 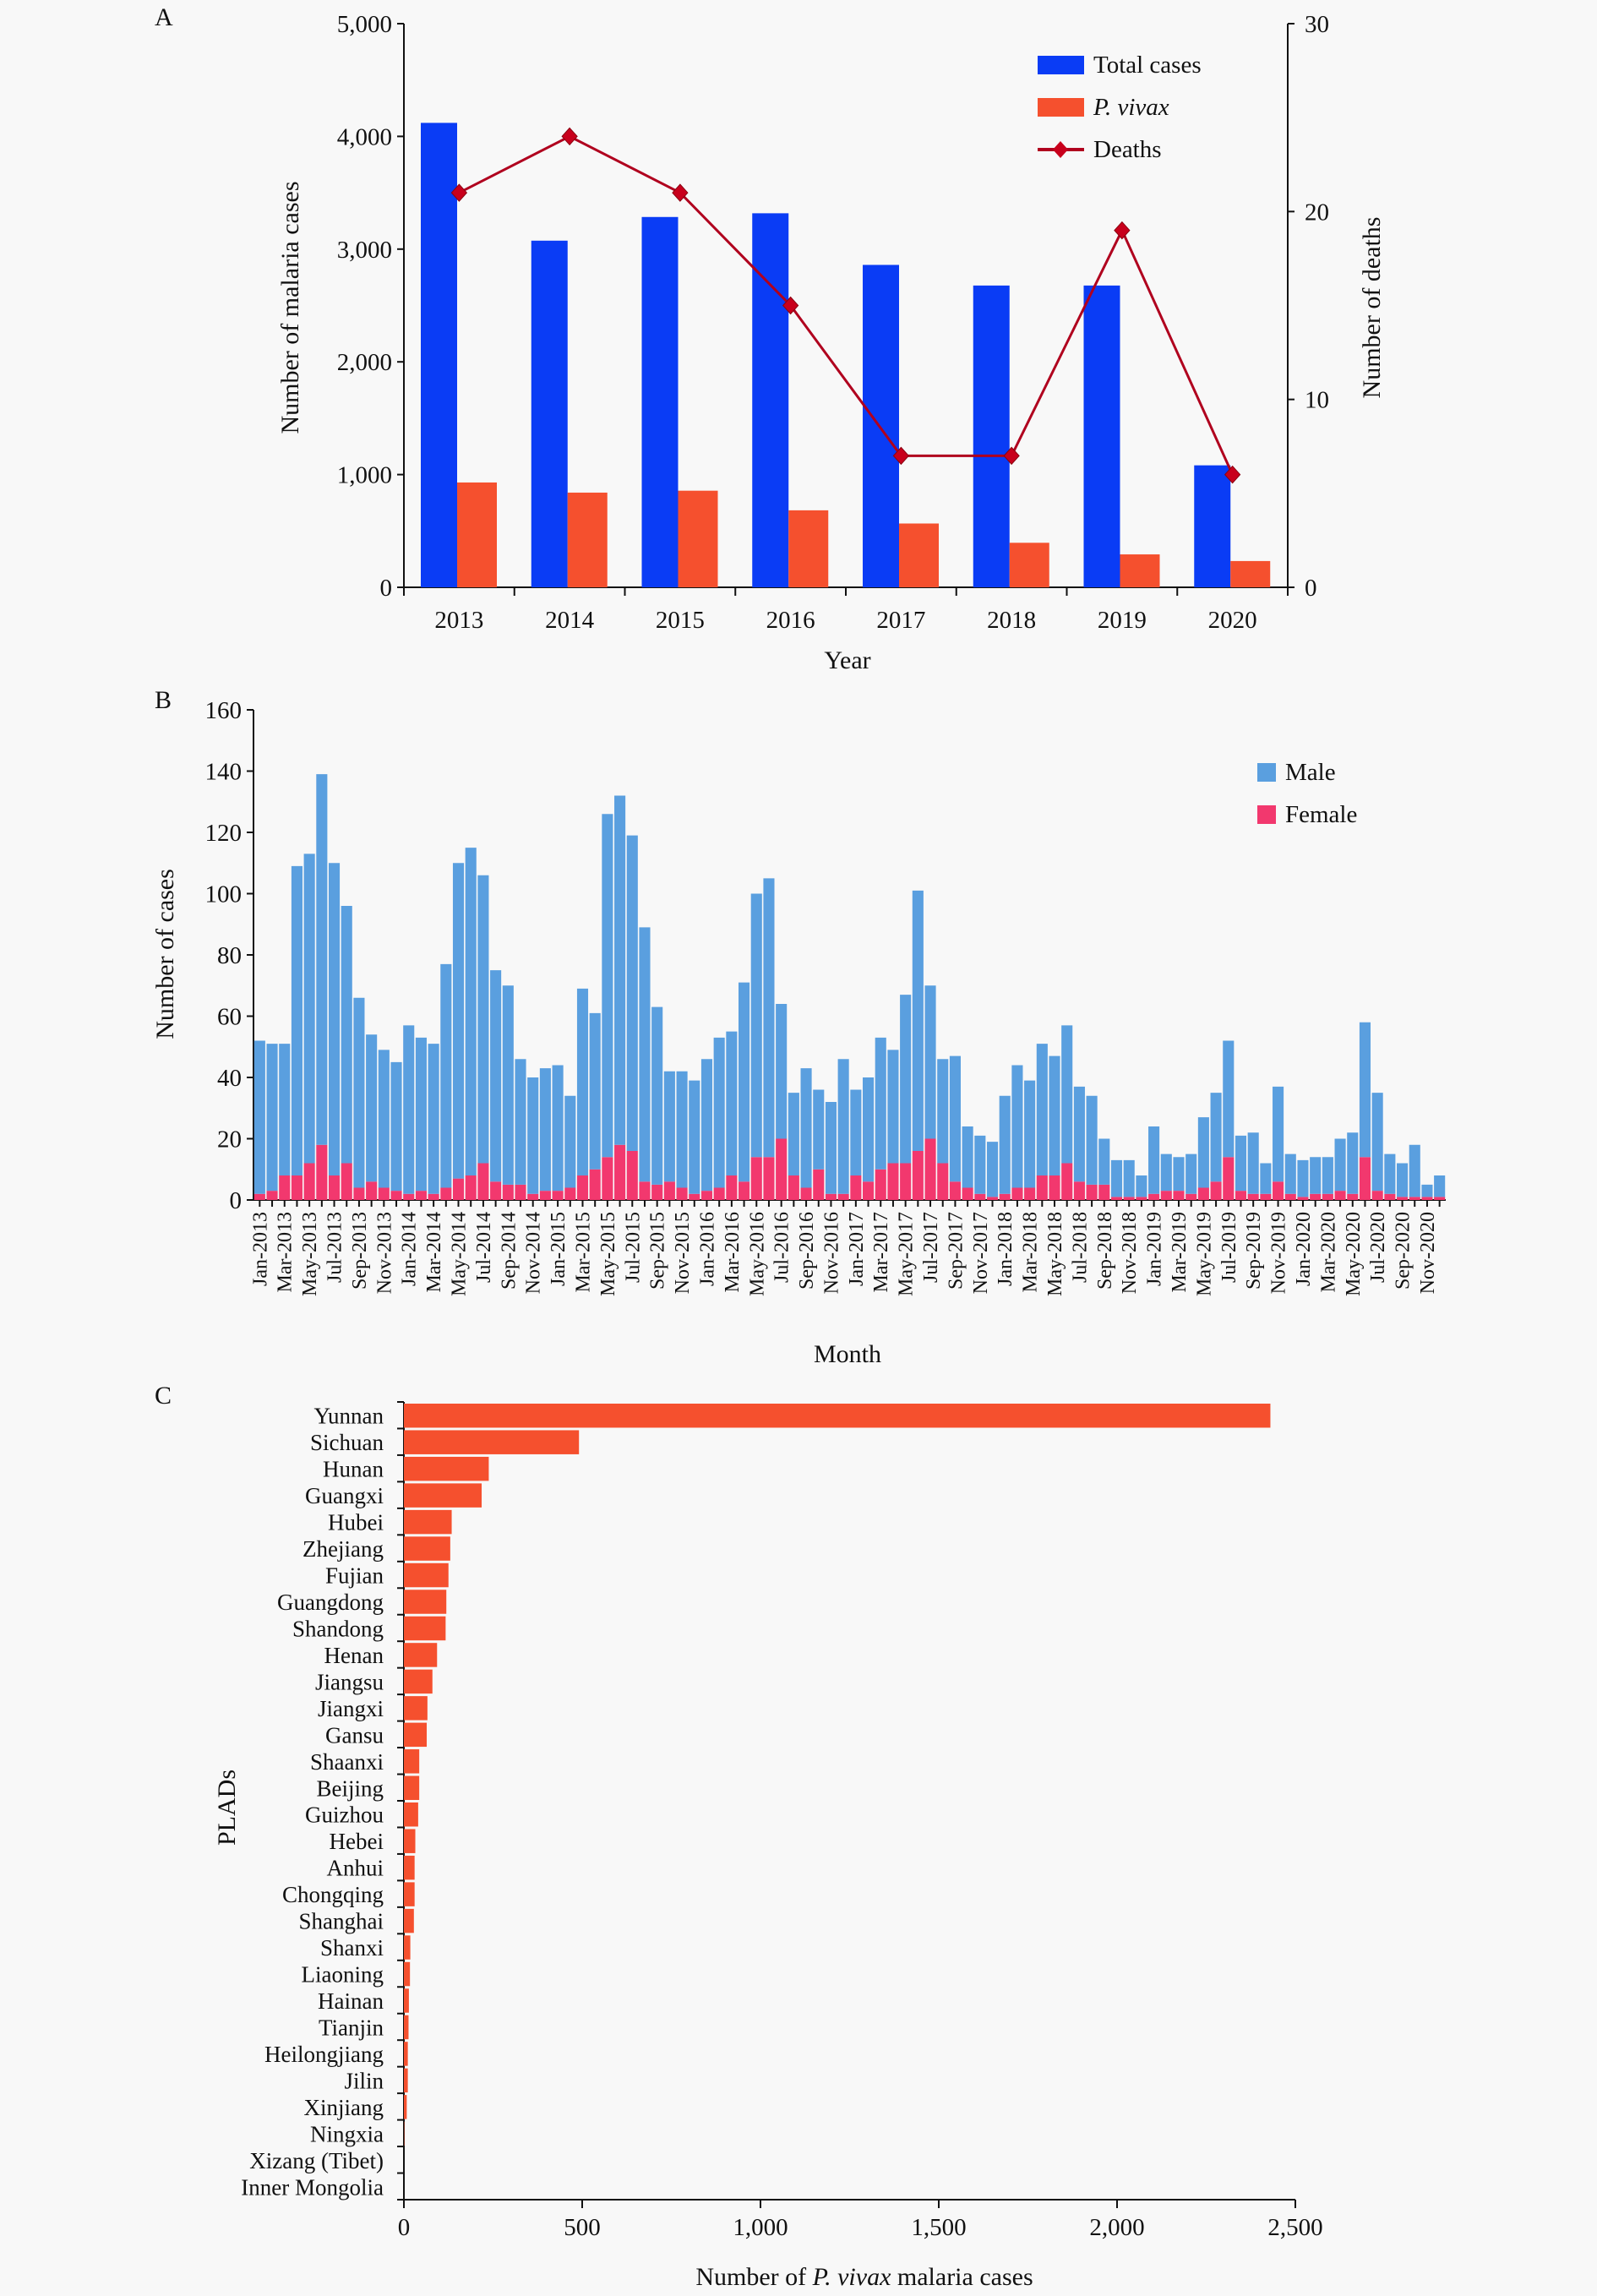 What do you see at coordinates (1232, 620) in the screenshot?
I see `panel-a-year-label: 2020` at bounding box center [1232, 620].